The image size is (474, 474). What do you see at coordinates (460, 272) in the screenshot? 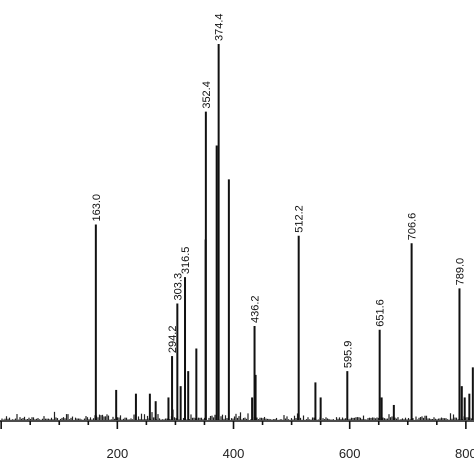
I see `peak-label: 789.0` at bounding box center [460, 272].